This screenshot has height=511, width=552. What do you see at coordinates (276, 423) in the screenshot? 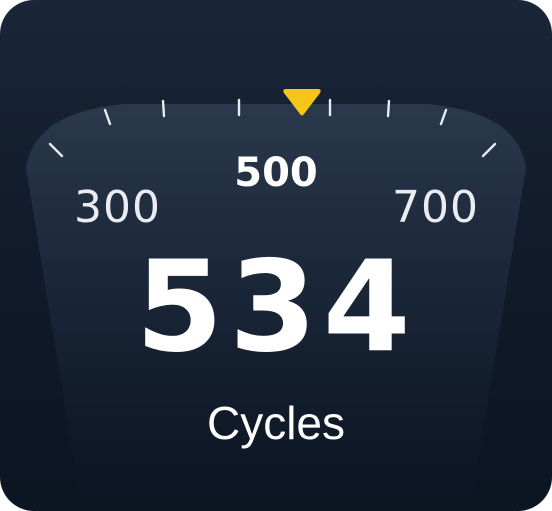
I see `unit-label: Cycles` at bounding box center [276, 423].